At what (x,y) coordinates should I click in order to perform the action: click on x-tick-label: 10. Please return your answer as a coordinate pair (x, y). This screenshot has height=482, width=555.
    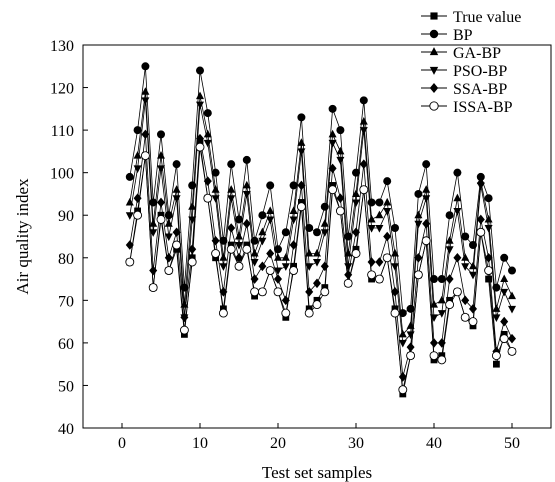
    Looking at the image, I should click on (200, 443).